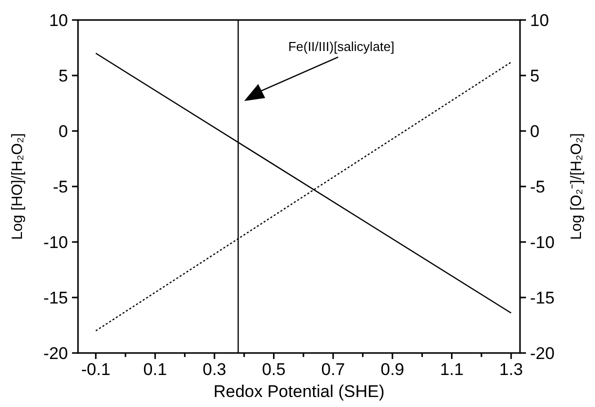 The width and height of the screenshot is (595, 407). I want to click on y2-tick-label: 10, so click(539, 20).